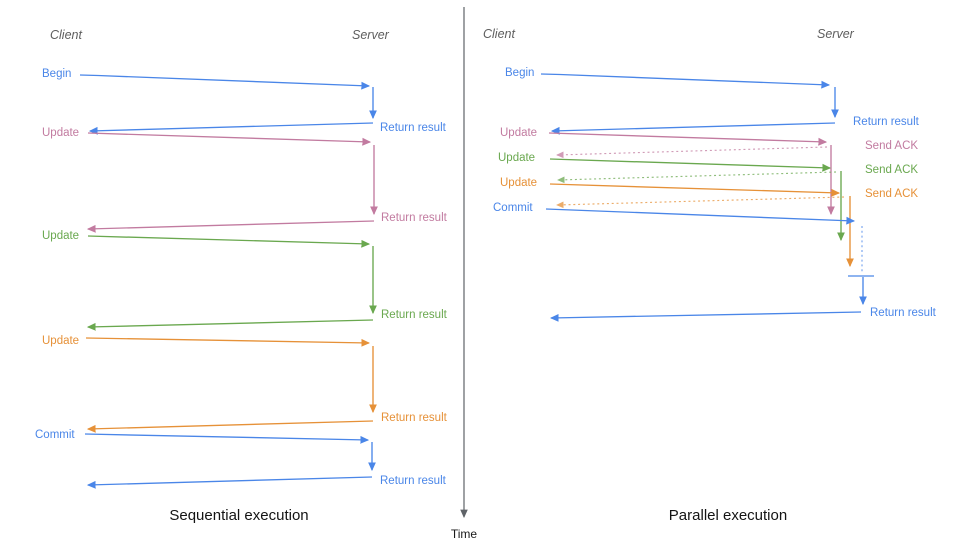 The height and width of the screenshot is (540, 960). Describe the element at coordinates (516, 158) in the screenshot. I see `parallel-update2-label: Update` at that location.